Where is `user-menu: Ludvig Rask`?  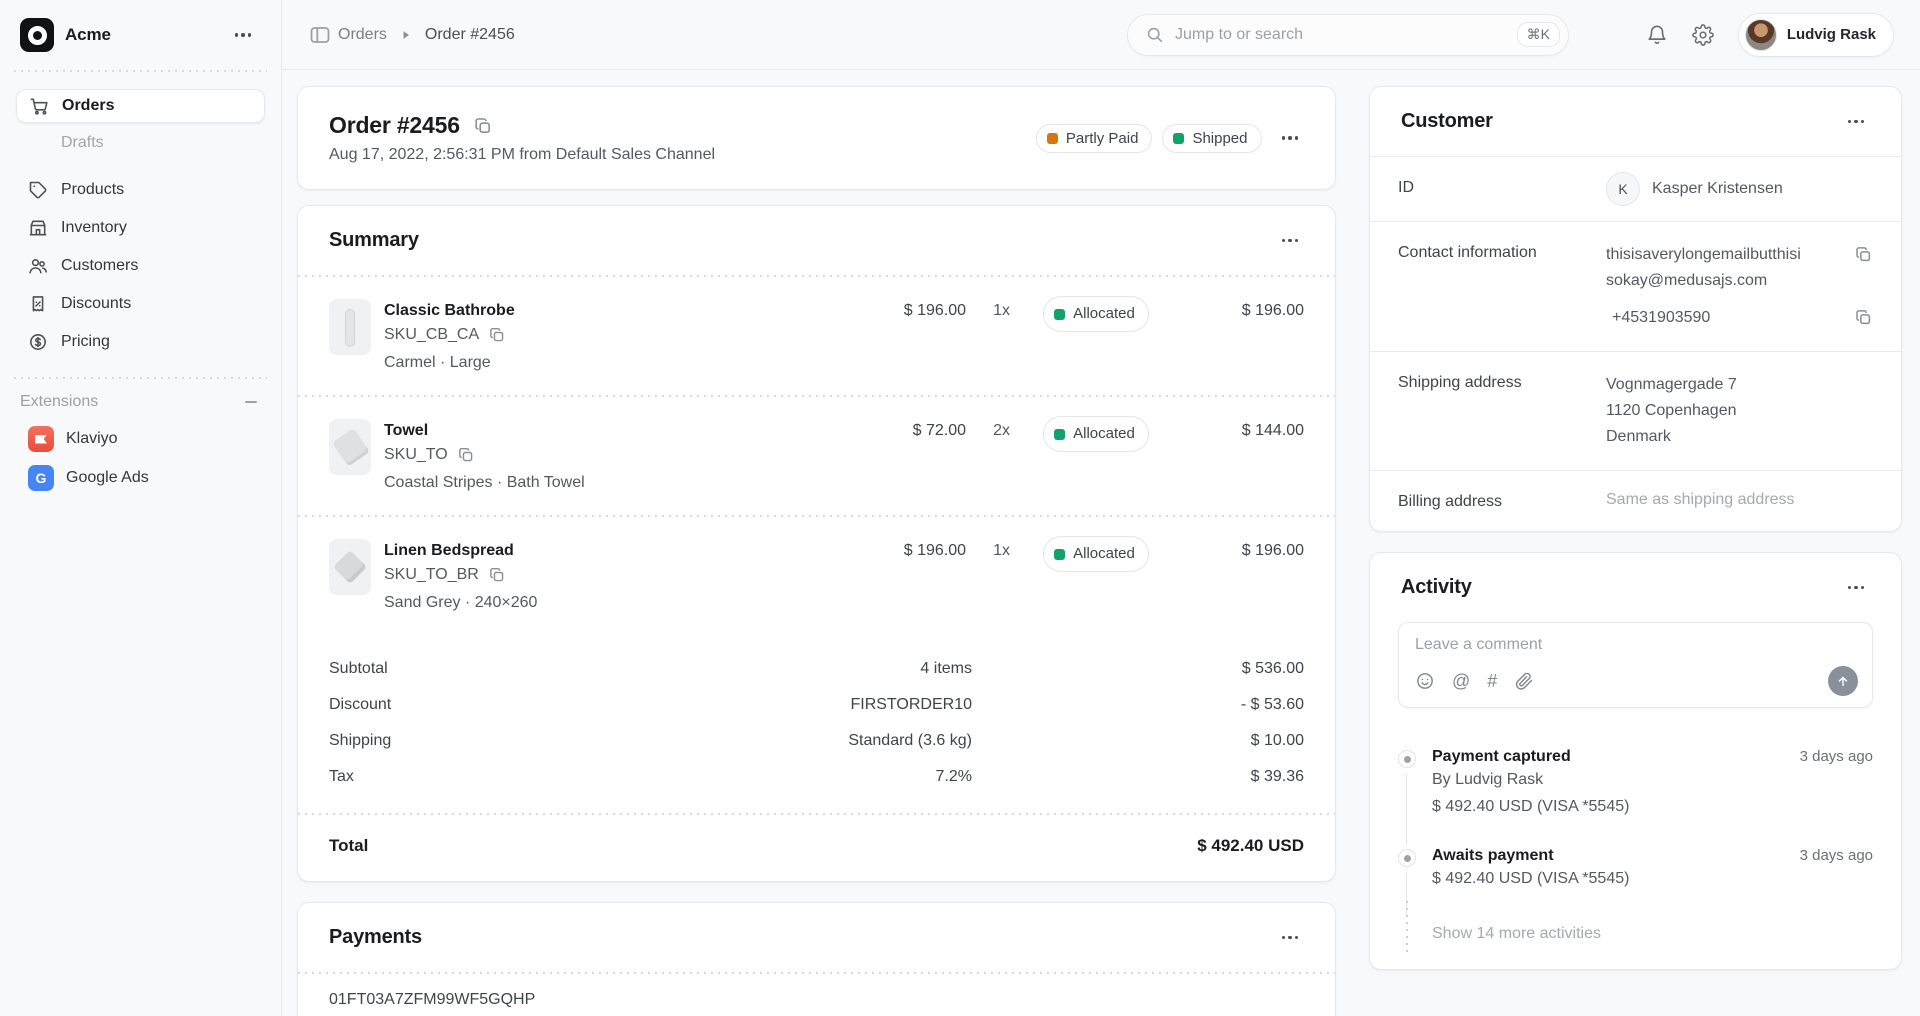
user-menu: Ludvig Rask is located at coordinates (1815, 34).